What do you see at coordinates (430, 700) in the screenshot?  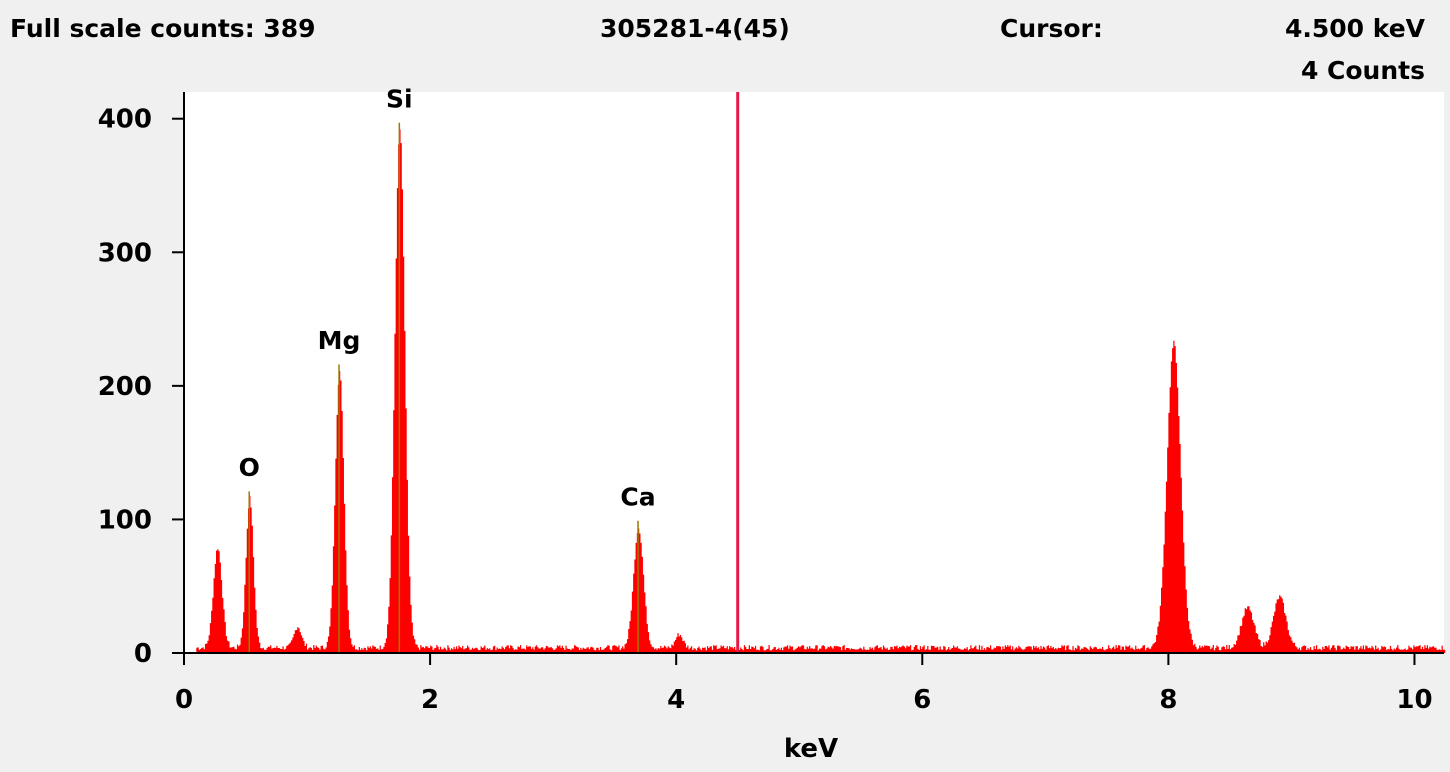 I see `x-tick-label: 2` at bounding box center [430, 700].